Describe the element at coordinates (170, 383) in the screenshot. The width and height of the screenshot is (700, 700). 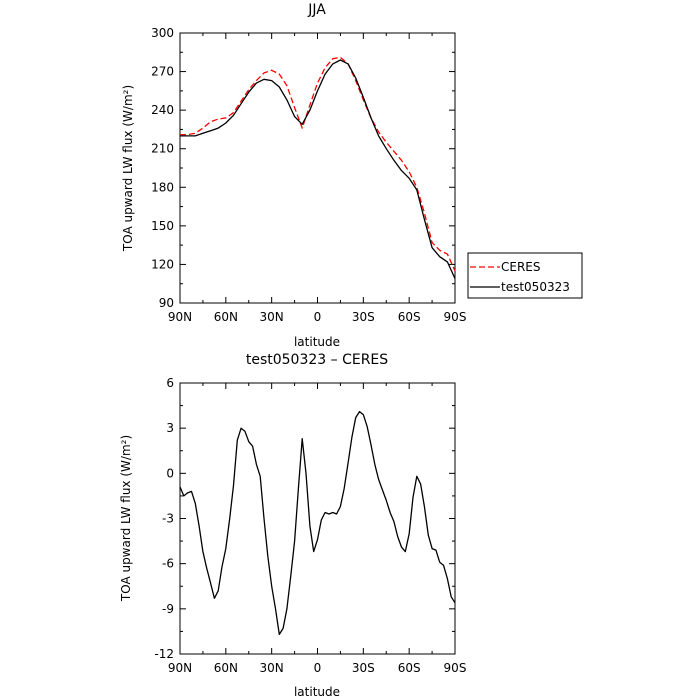
I see `y-tick-label: 6` at that location.